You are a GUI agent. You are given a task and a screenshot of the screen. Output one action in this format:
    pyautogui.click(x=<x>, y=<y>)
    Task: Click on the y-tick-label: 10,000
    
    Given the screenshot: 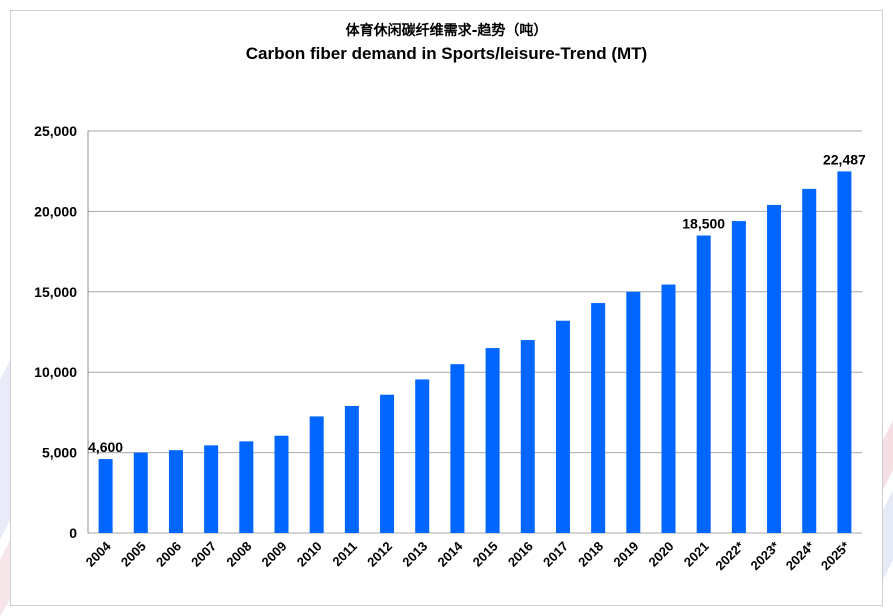 What is the action you would take?
    pyautogui.click(x=55, y=372)
    